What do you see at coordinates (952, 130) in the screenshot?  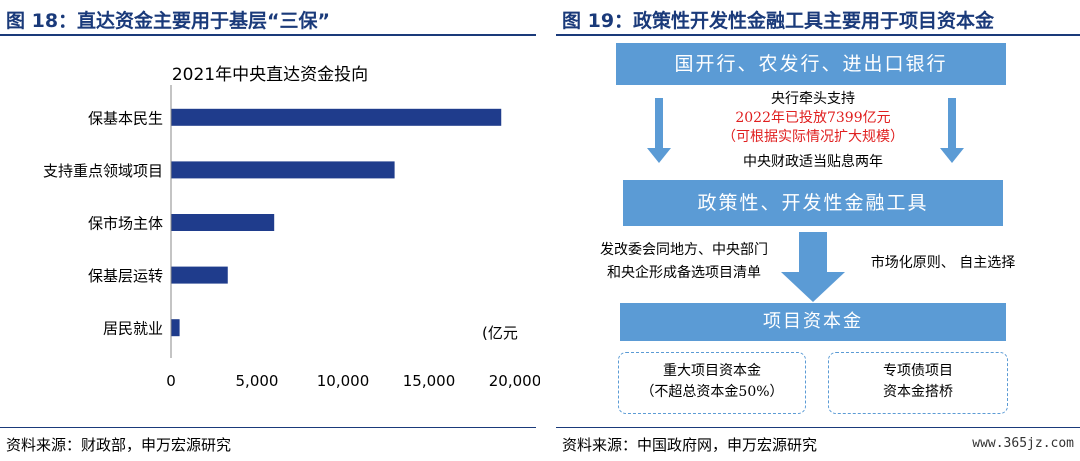 I see `arrow-down-right` at bounding box center [952, 130].